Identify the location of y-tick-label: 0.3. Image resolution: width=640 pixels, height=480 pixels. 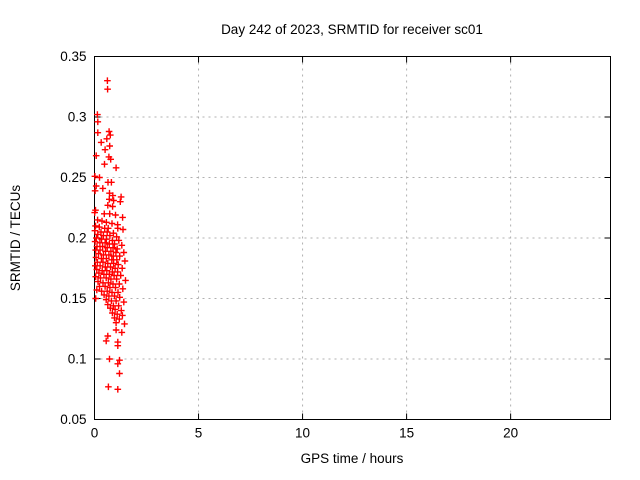
(77, 117).